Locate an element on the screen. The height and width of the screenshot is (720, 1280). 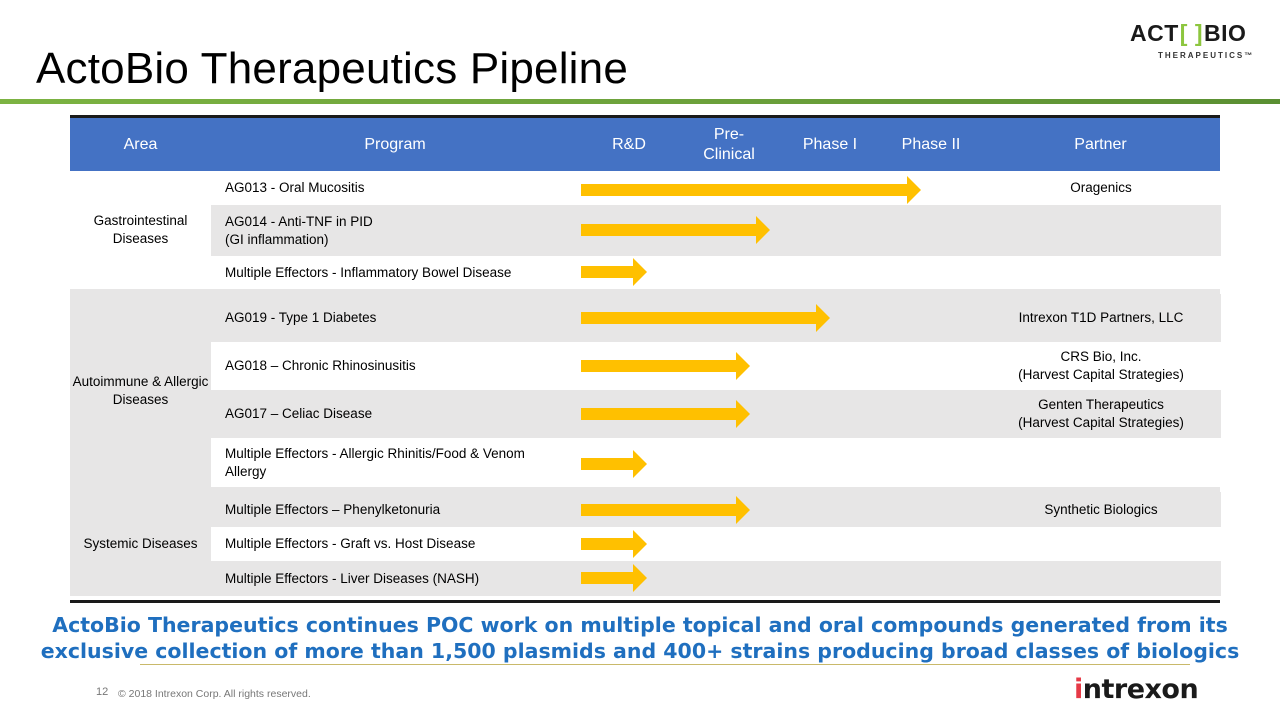
program-cell: AG013 - Oral Mucositis is located at coordinates (295, 187).